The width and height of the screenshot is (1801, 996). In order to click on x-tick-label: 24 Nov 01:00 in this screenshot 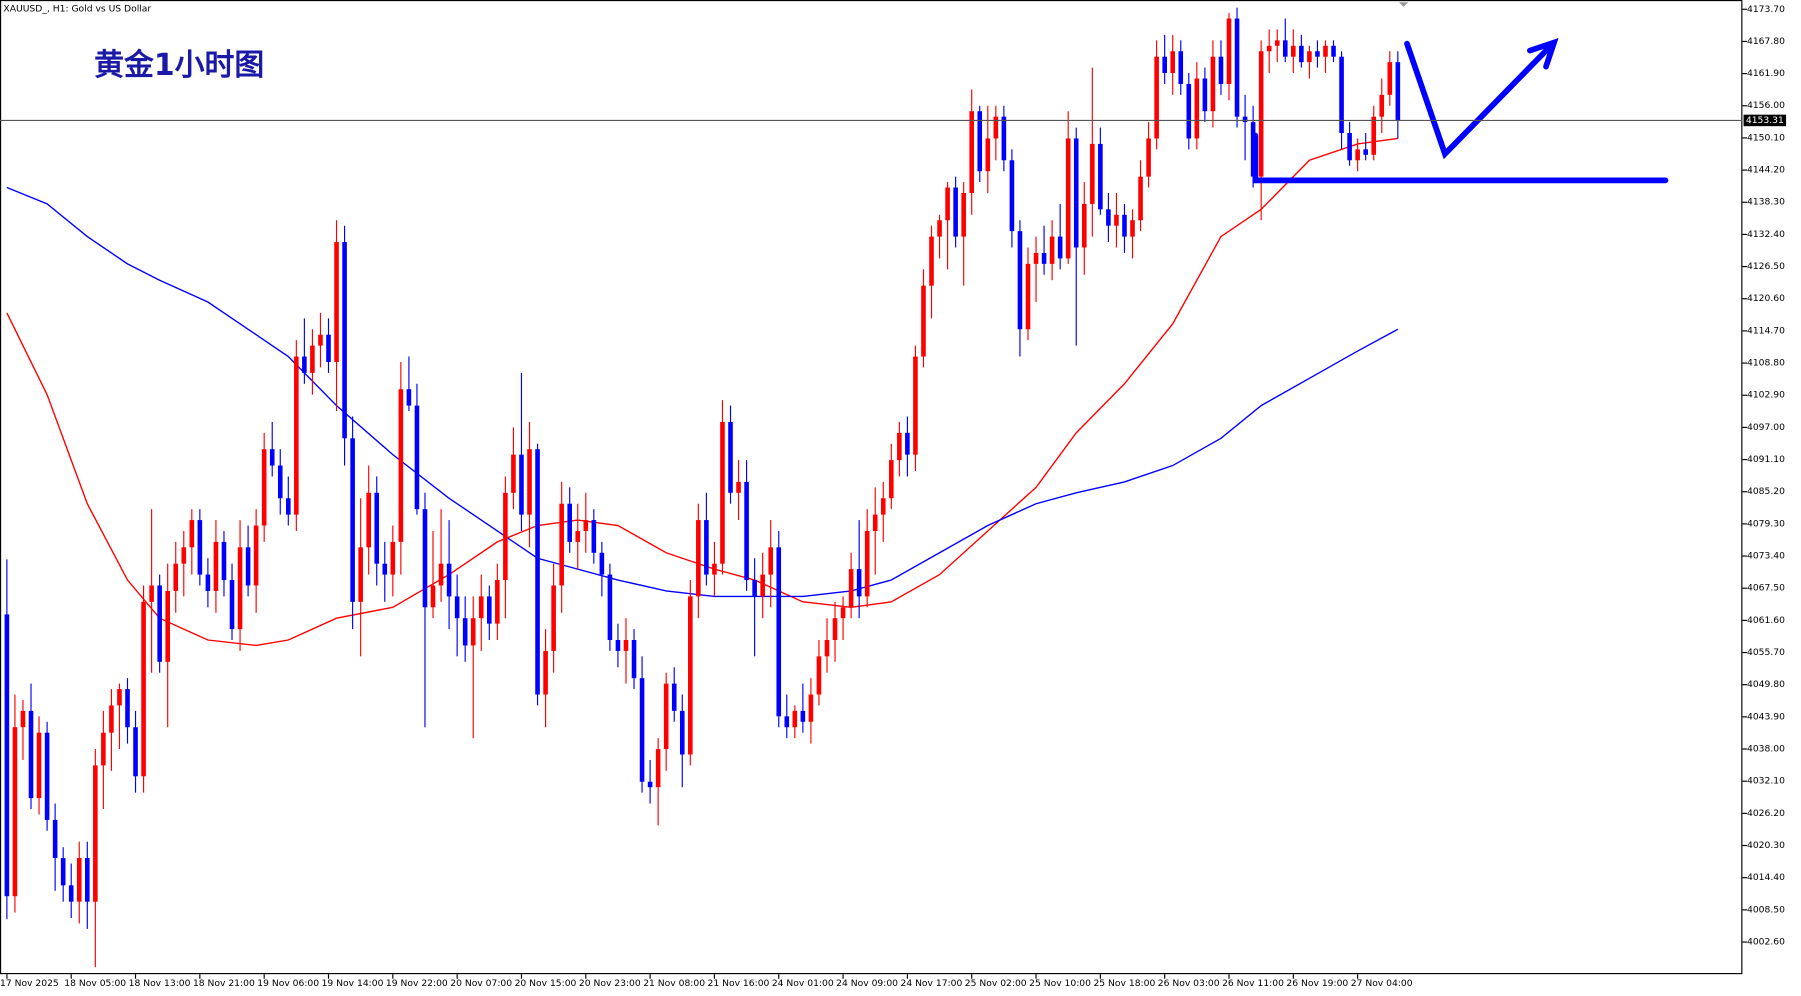, I will do `click(803, 983)`.